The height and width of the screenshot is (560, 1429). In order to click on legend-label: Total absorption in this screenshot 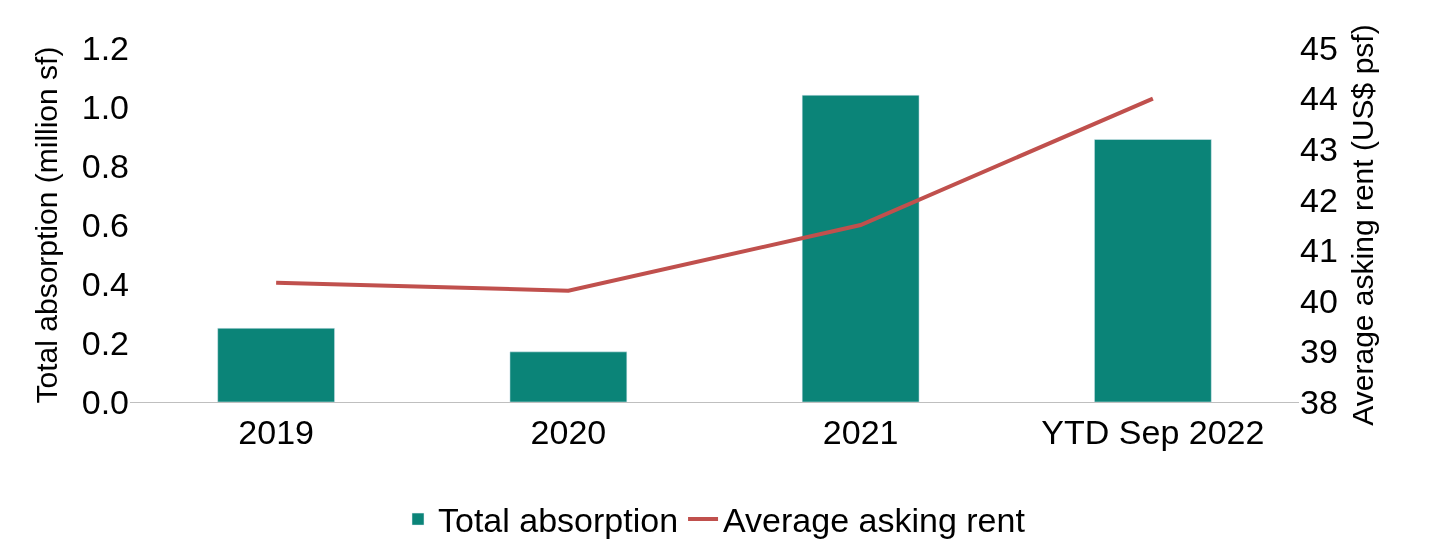, I will do `click(558, 520)`.